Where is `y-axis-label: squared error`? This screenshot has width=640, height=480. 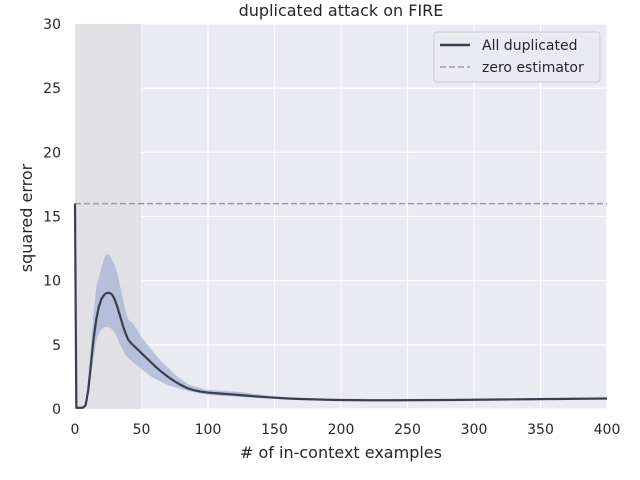 y-axis-label: squared error is located at coordinates (26, 217).